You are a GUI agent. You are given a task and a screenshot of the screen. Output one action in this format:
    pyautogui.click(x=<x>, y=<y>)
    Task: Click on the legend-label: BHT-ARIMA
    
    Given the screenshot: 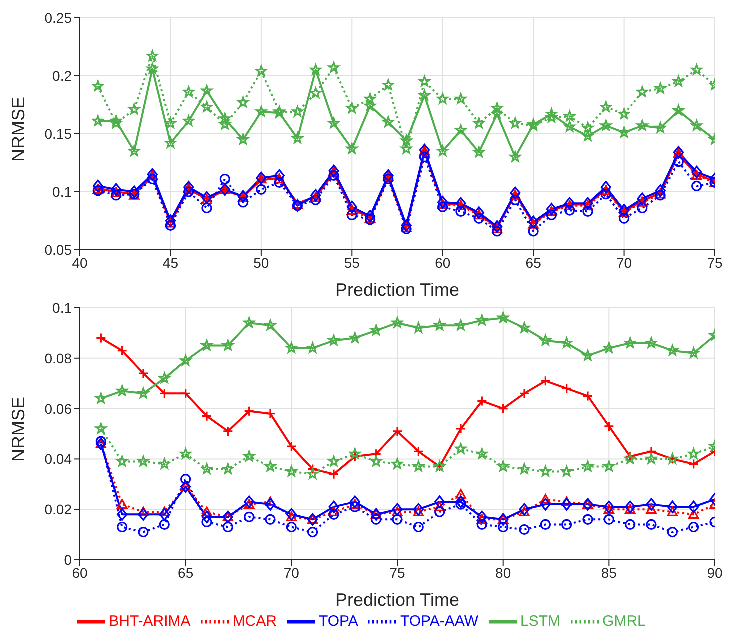 What is the action you would take?
    pyautogui.click(x=150, y=621)
    